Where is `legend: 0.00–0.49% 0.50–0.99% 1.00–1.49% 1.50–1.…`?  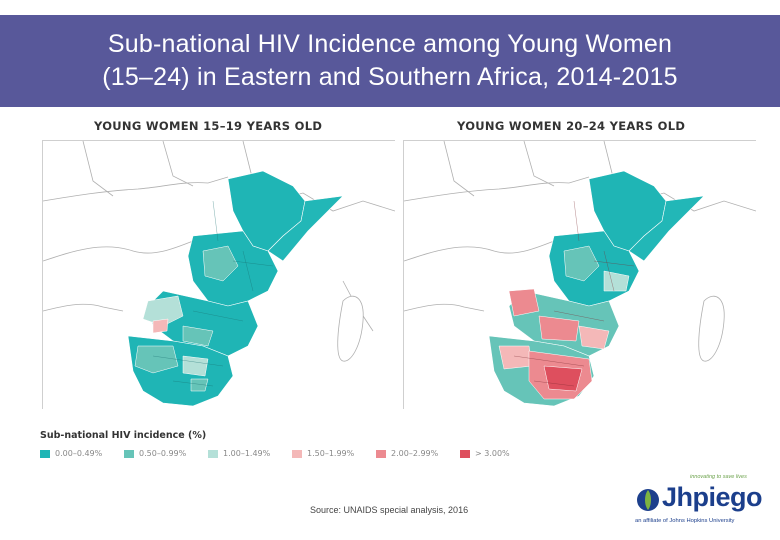 legend: 0.00–0.49% 0.50–0.99% 1.00–1.49% 1.50–1.… is located at coordinates (292, 453).